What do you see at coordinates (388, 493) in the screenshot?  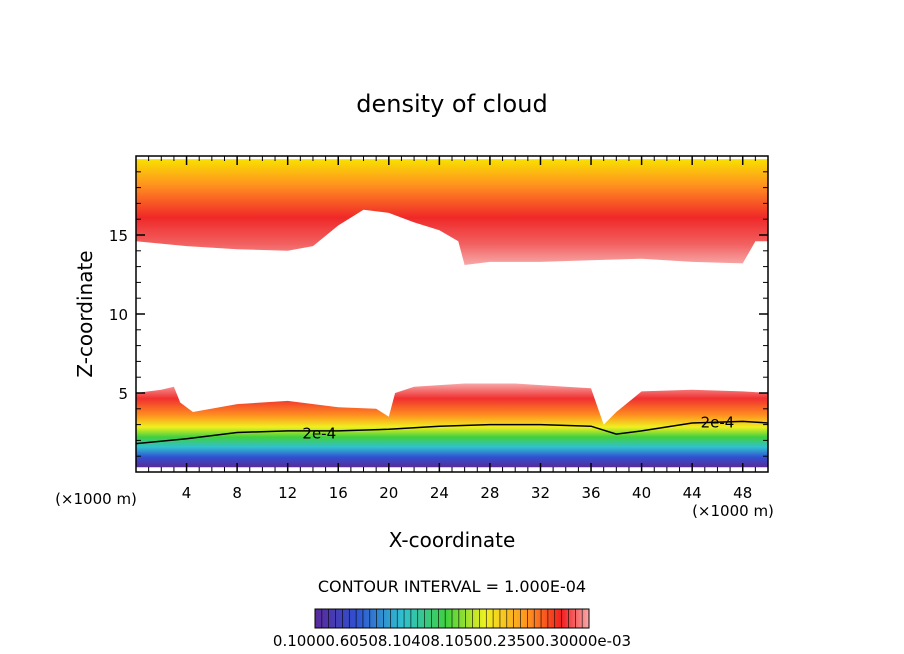 I see `x-tick-label: 20` at bounding box center [388, 493].